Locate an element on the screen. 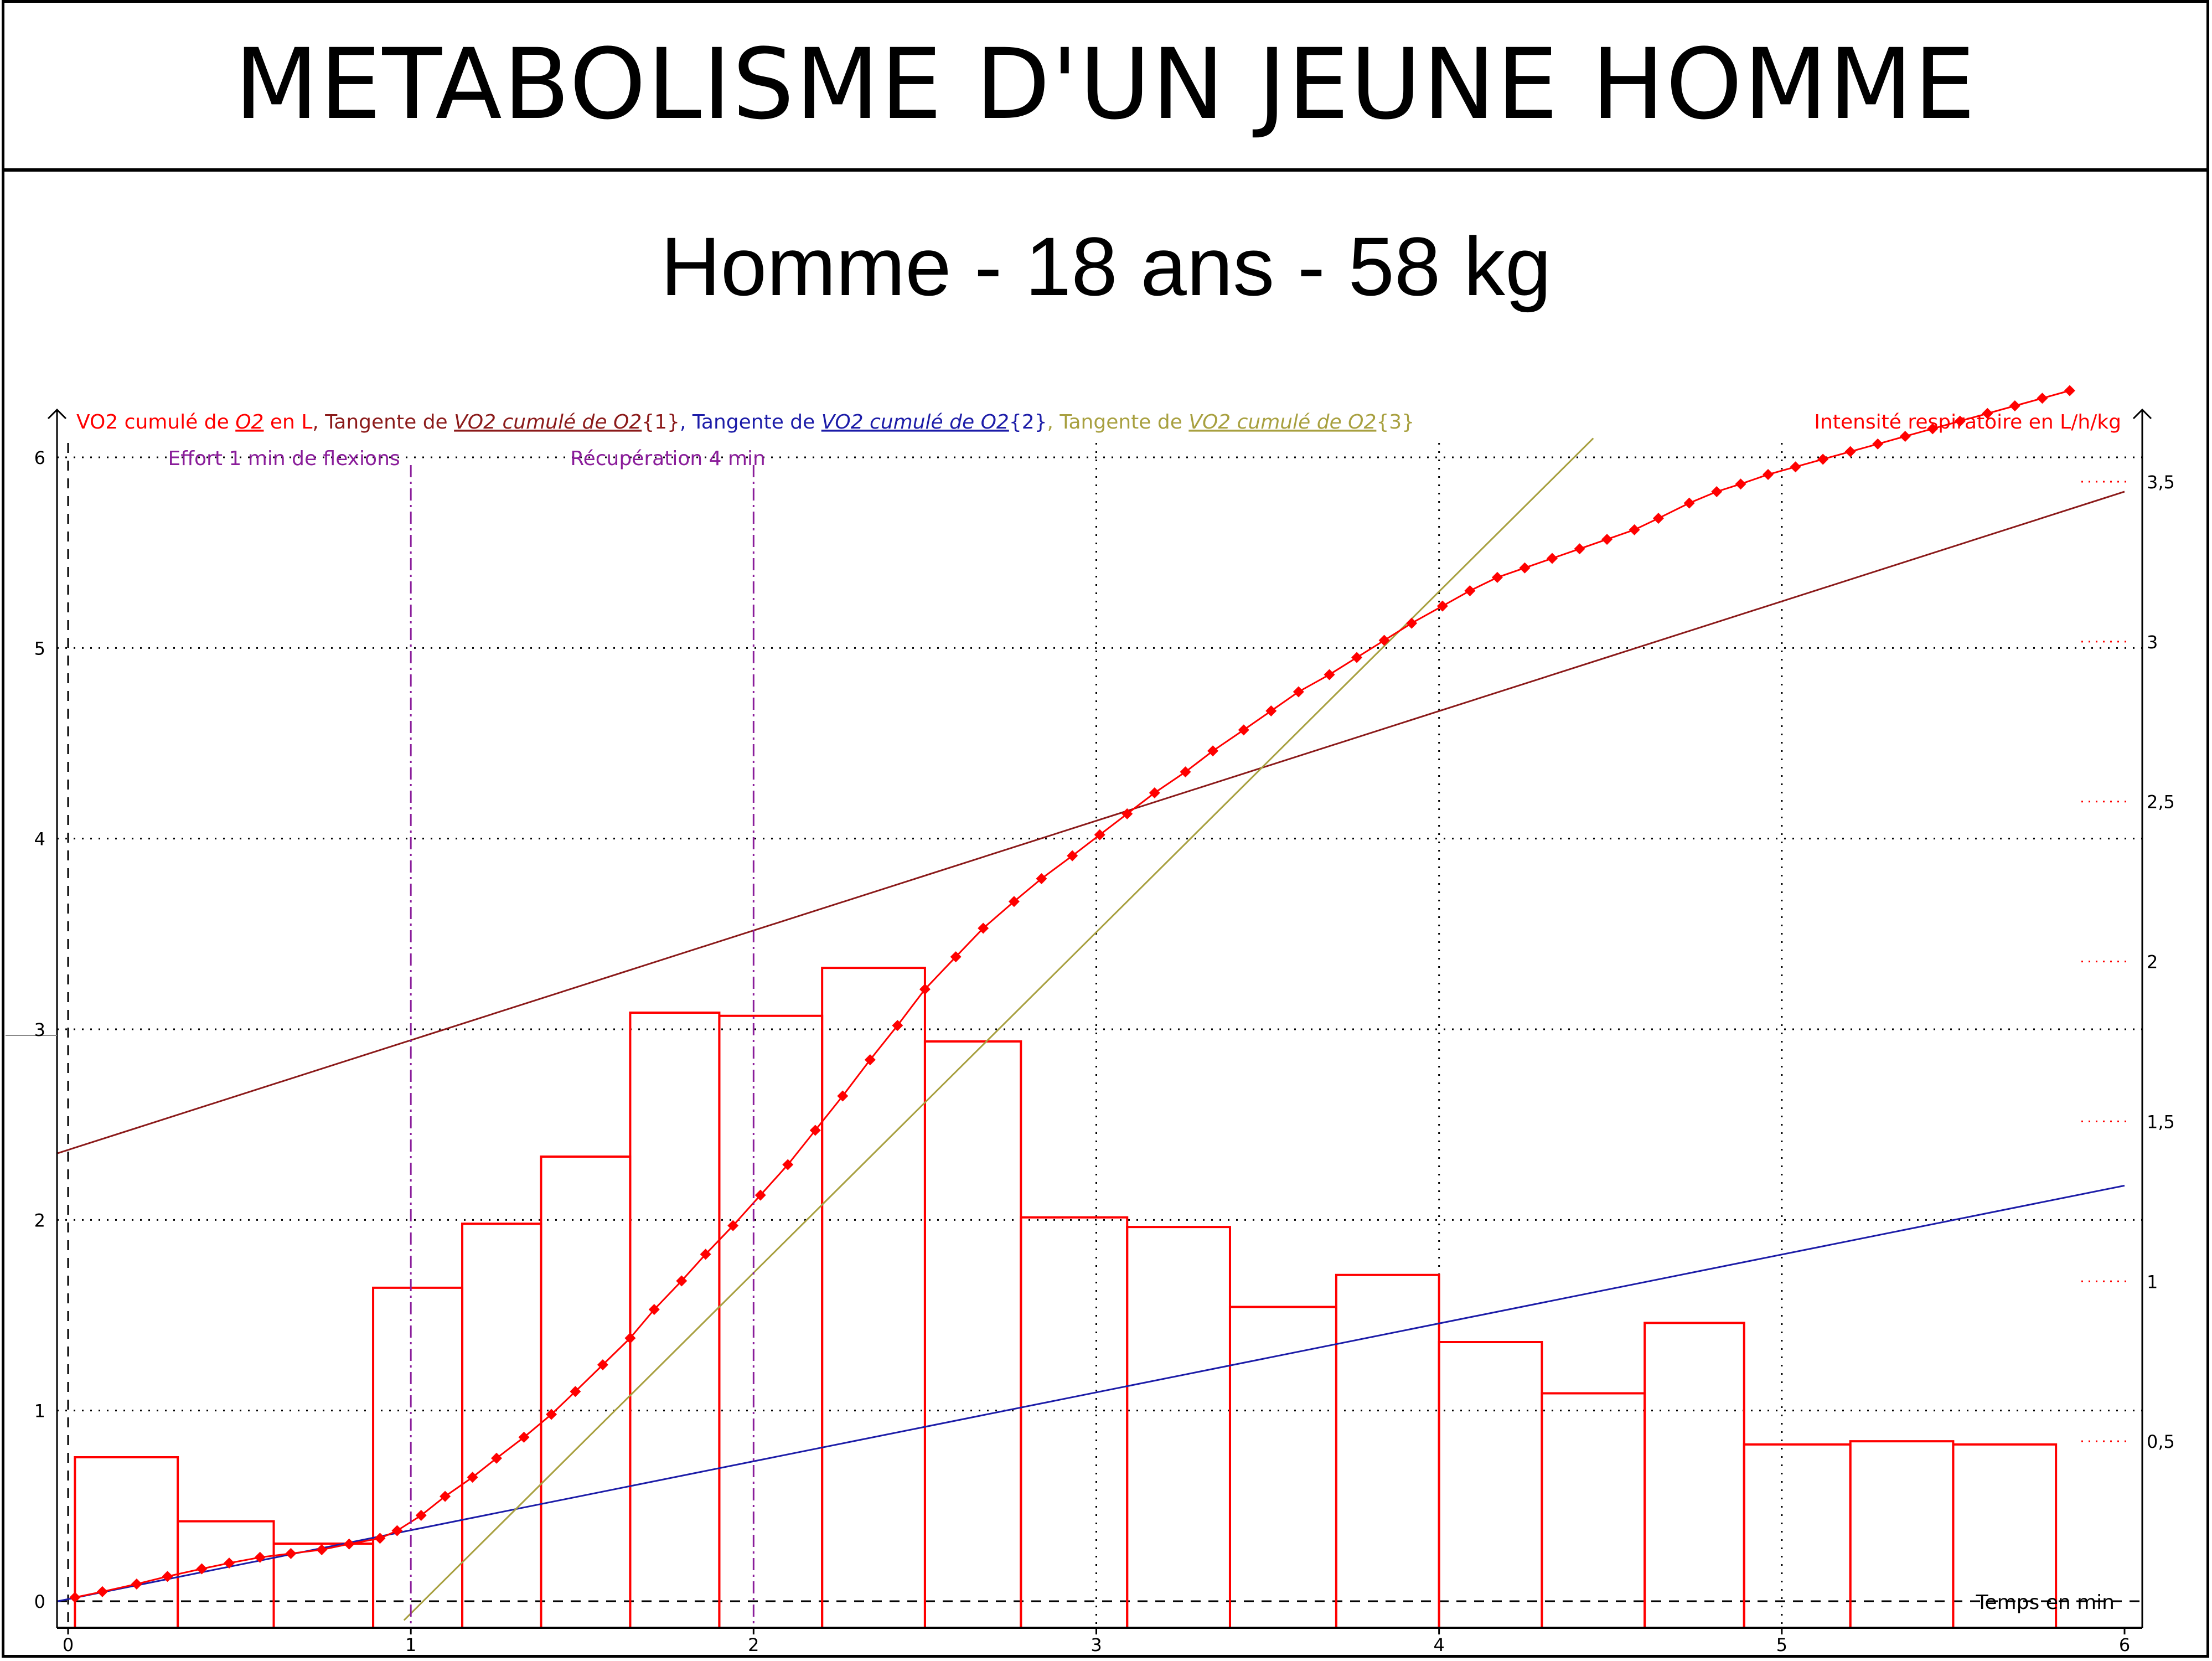 The width and height of the screenshot is (2212, 1661). x-tick-label: 2 is located at coordinates (753, 1644).